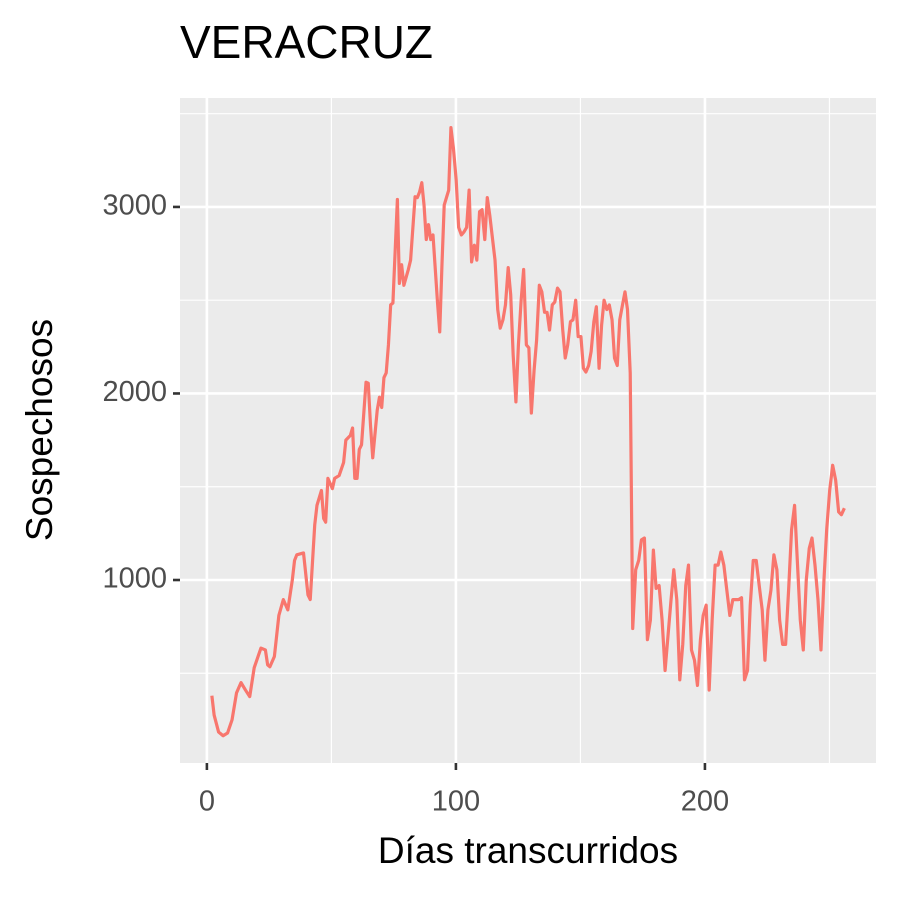 The width and height of the screenshot is (900, 900). I want to click on y-tick-label: 2000, so click(134, 392).